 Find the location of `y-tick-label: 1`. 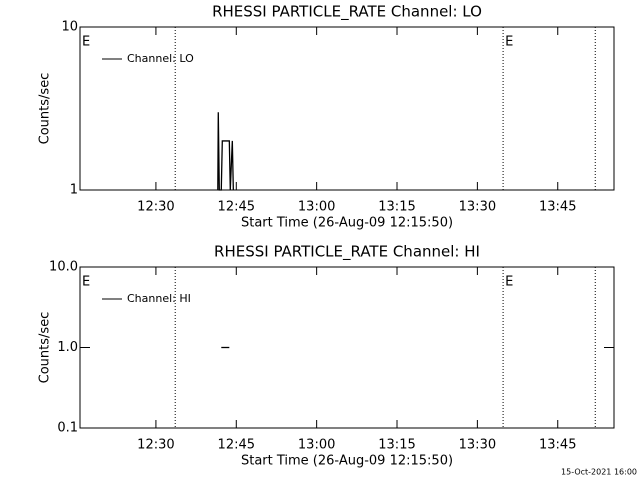

y-tick-label: 1 is located at coordinates (74, 190).